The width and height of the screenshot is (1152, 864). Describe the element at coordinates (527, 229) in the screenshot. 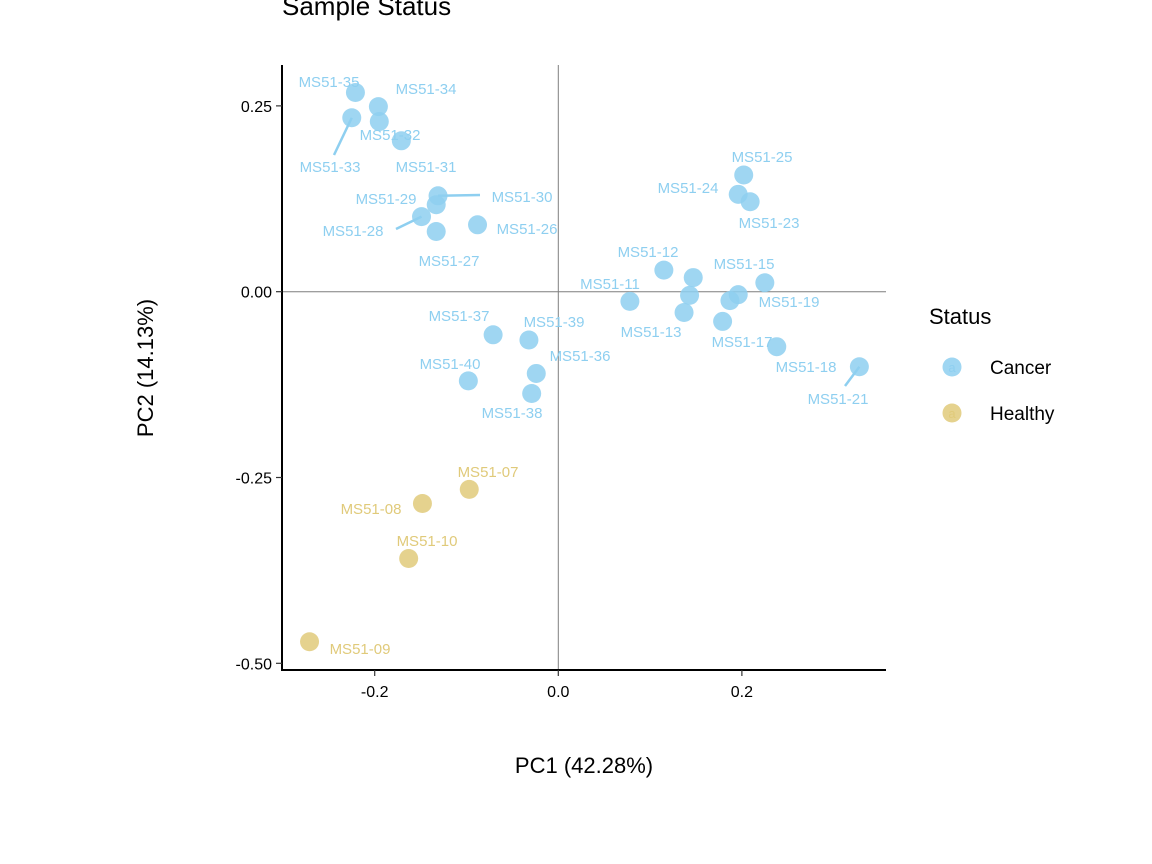

I see `point-label: MS51-26` at that location.